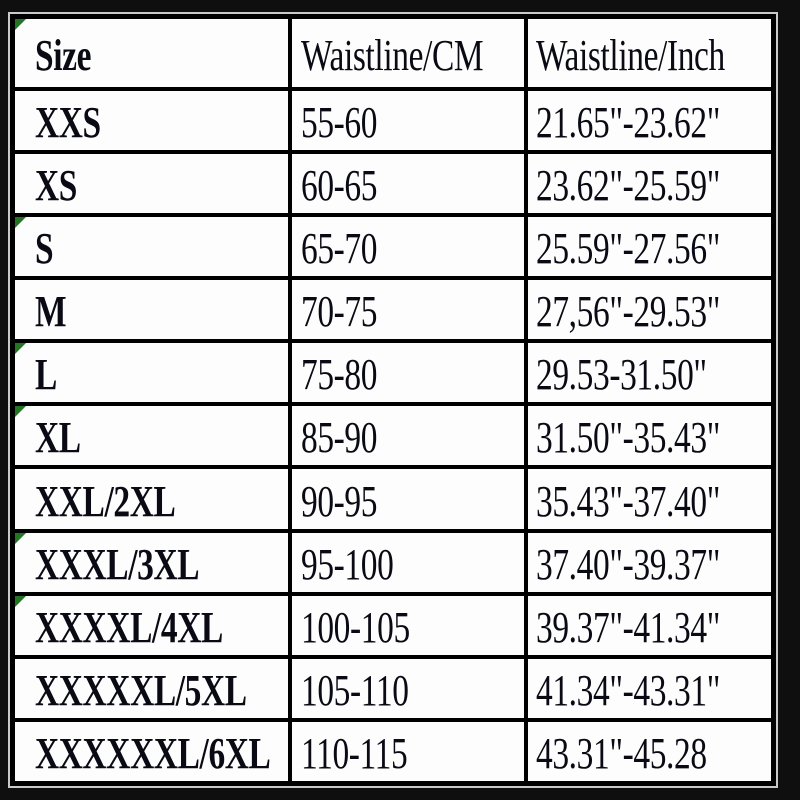 This screenshot has height=800, width=800. I want to click on waistline-inch-cell: 21.65"-23.62", so click(650, 120).